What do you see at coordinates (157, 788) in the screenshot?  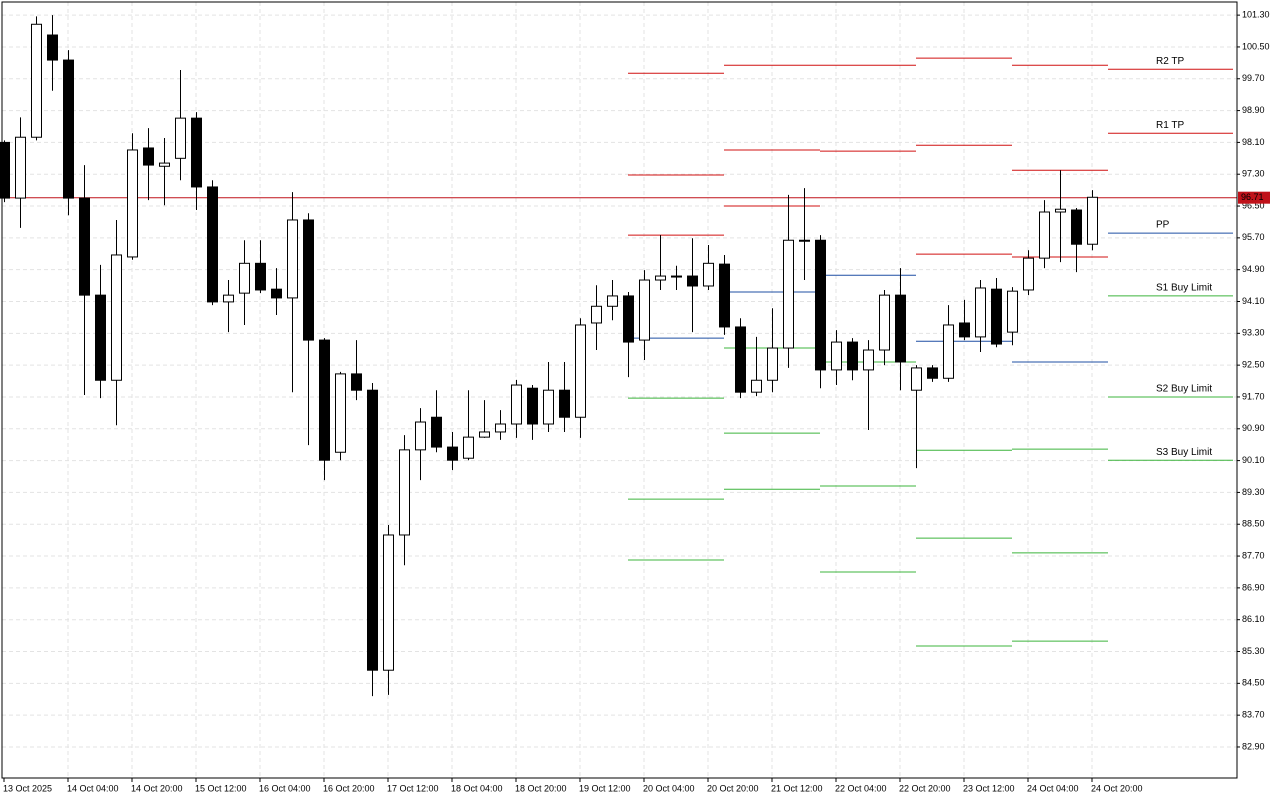 I see `x-tick-label: 14 Oct 20:00` at bounding box center [157, 788].